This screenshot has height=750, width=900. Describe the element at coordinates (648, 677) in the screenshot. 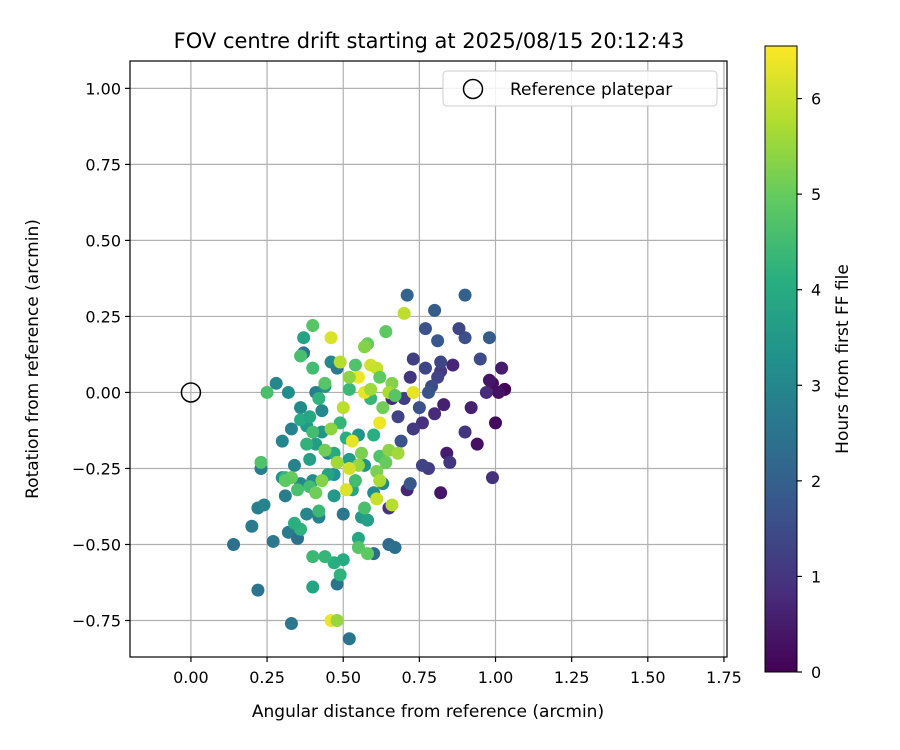

I see `x-tick-label: 1.50` at that location.